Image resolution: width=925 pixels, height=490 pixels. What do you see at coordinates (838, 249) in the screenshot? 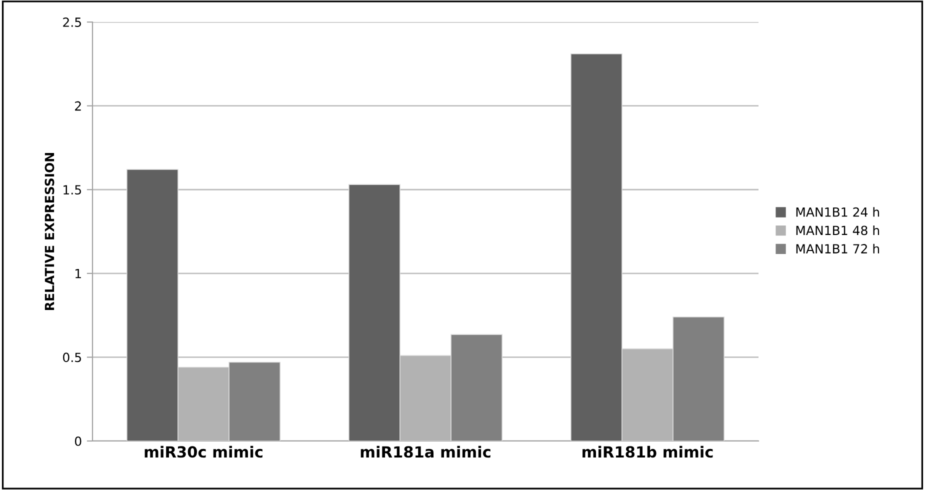
I see `legend-label: MAN1B1 72 h` at bounding box center [838, 249].